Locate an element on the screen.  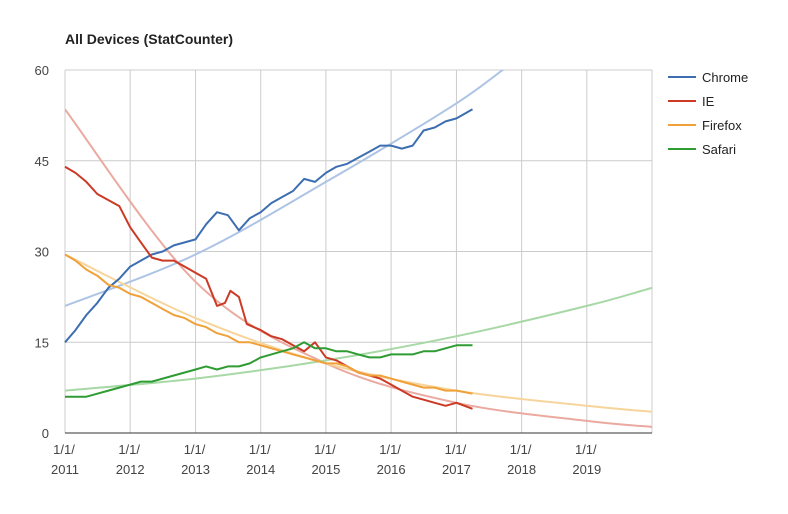
series-line-safari is located at coordinates (269, 369).